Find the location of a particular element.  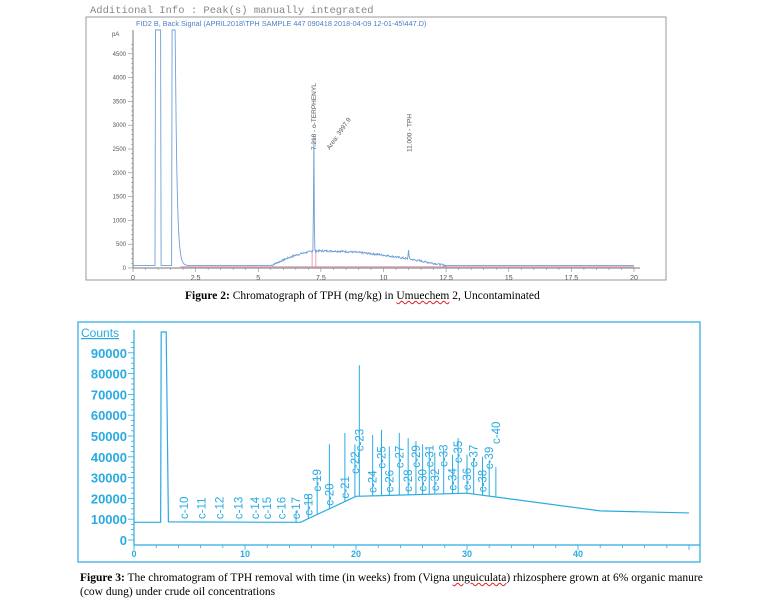

peak-label-c-18: c-18 is located at coordinates (309, 504).